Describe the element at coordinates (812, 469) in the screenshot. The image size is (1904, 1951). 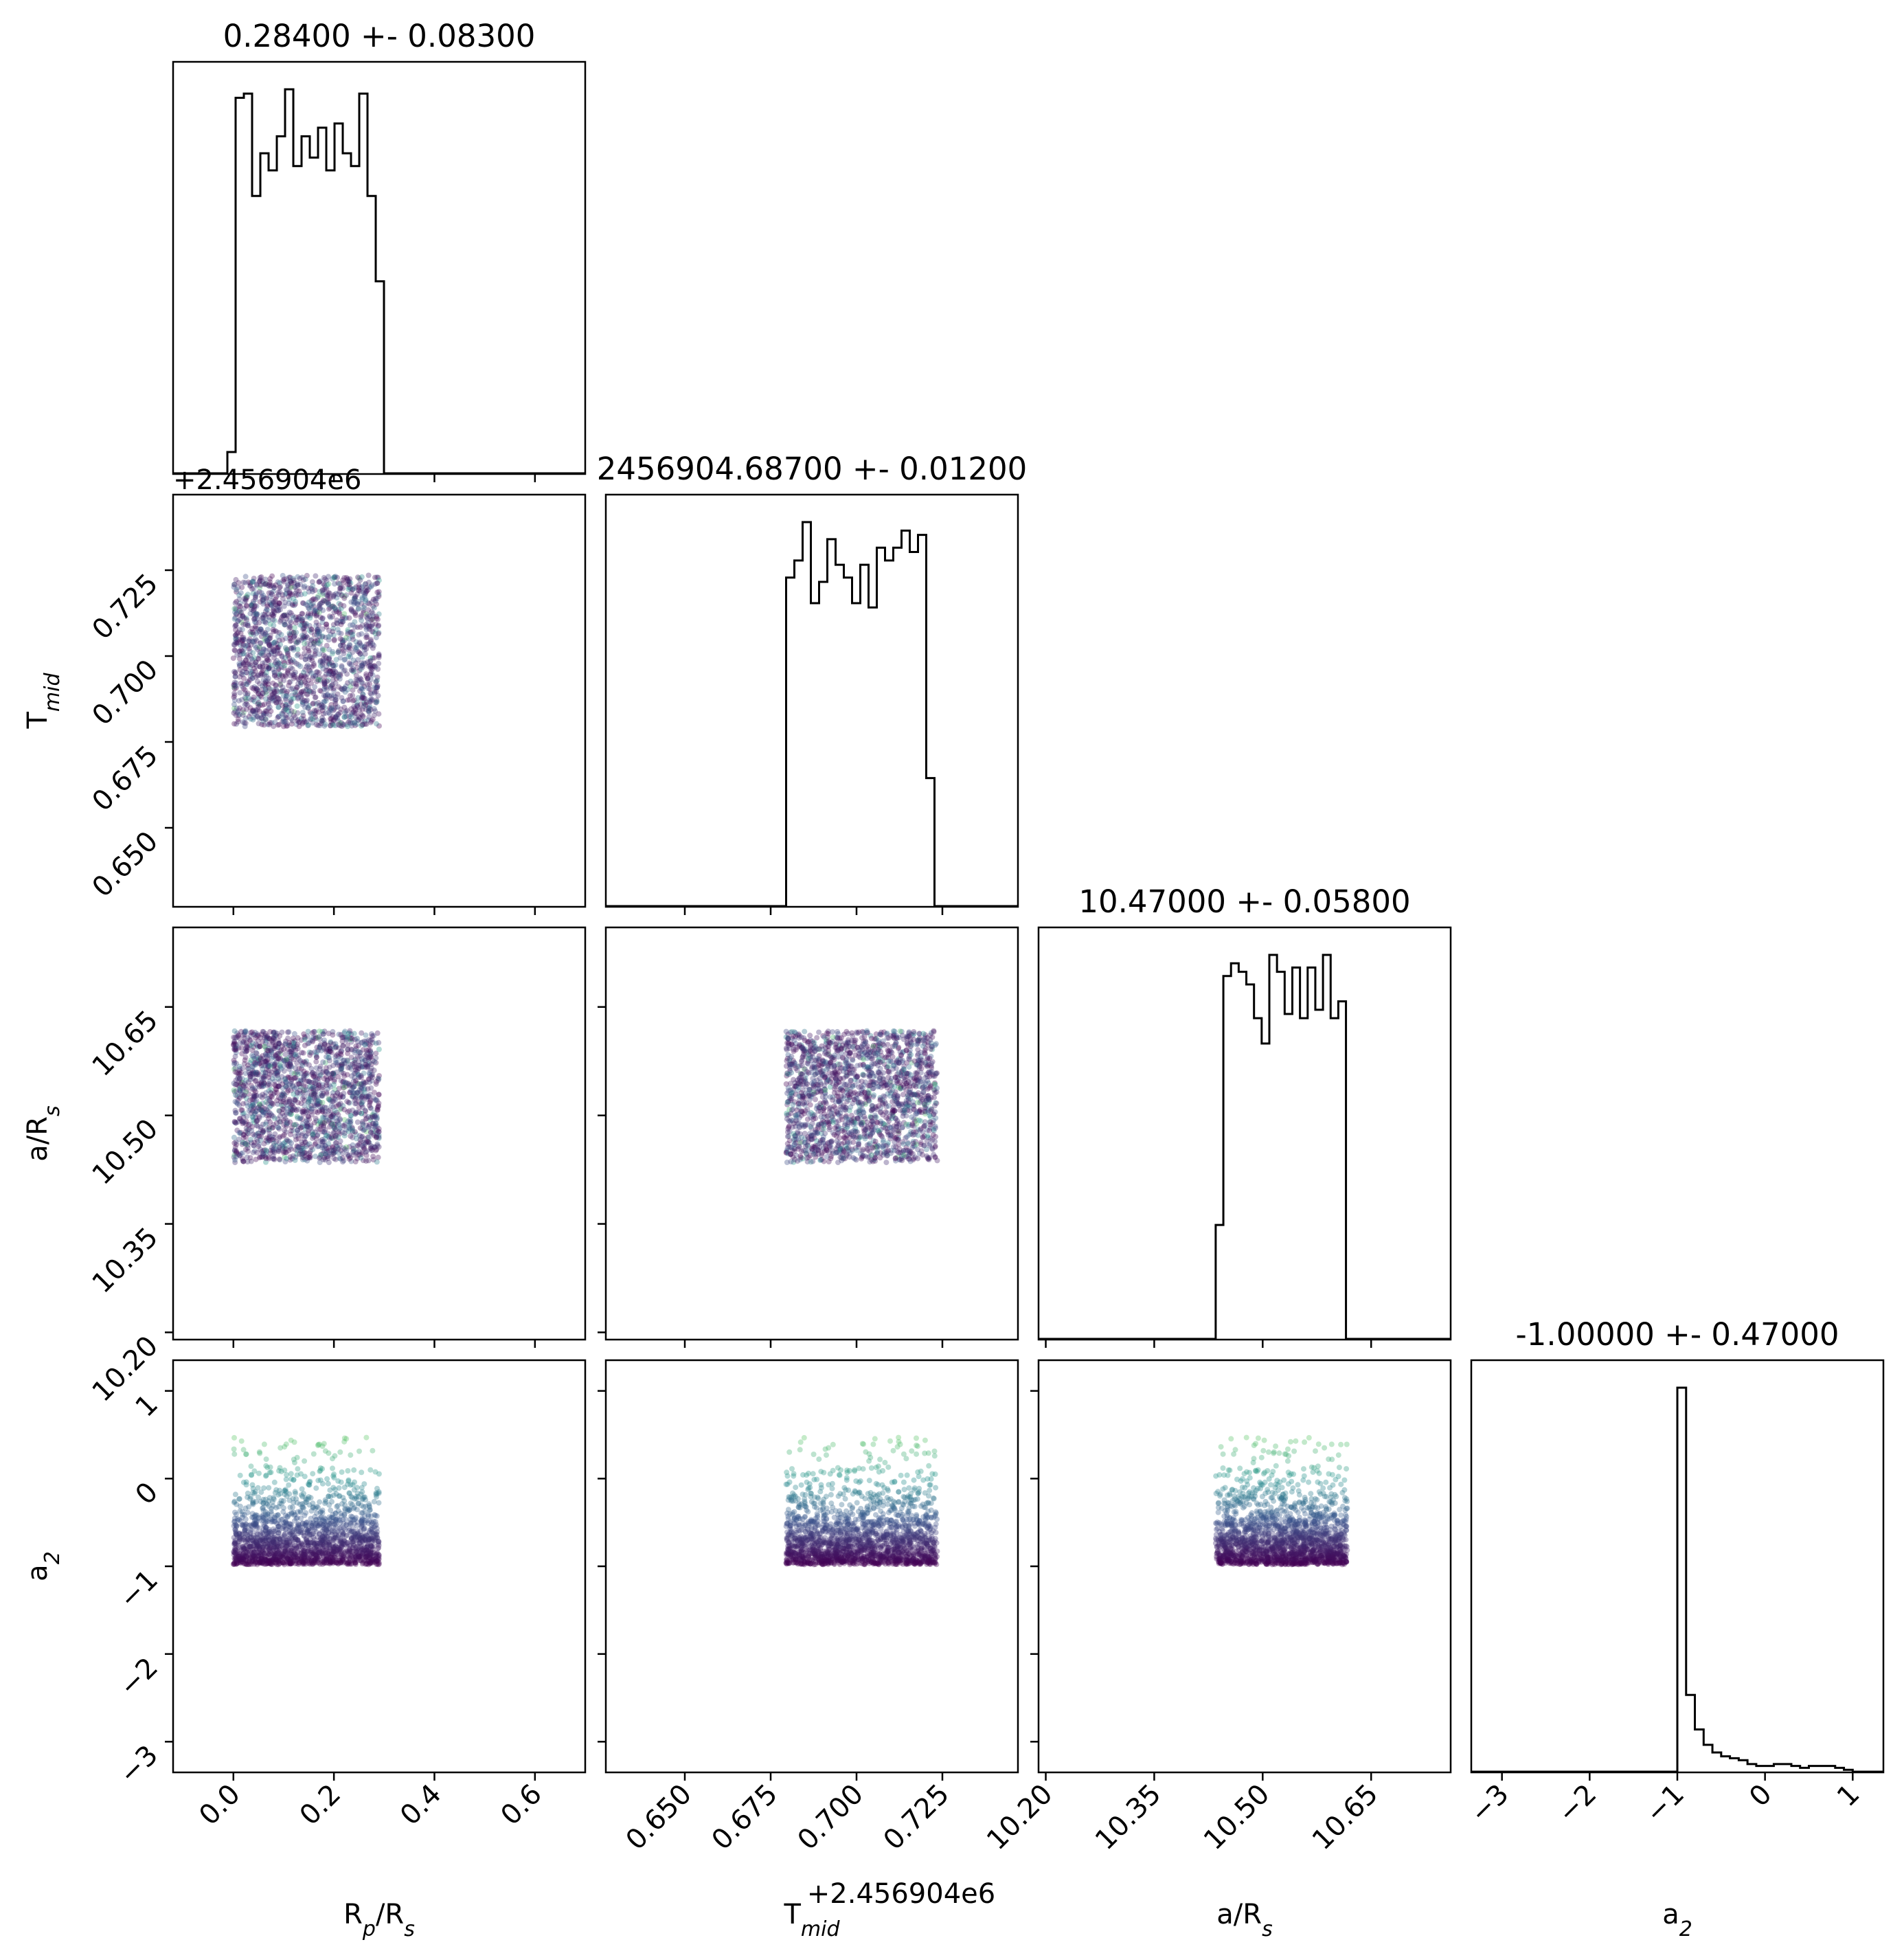
I see `title-tmid: 2456904.68700 +- 0.01200` at that location.